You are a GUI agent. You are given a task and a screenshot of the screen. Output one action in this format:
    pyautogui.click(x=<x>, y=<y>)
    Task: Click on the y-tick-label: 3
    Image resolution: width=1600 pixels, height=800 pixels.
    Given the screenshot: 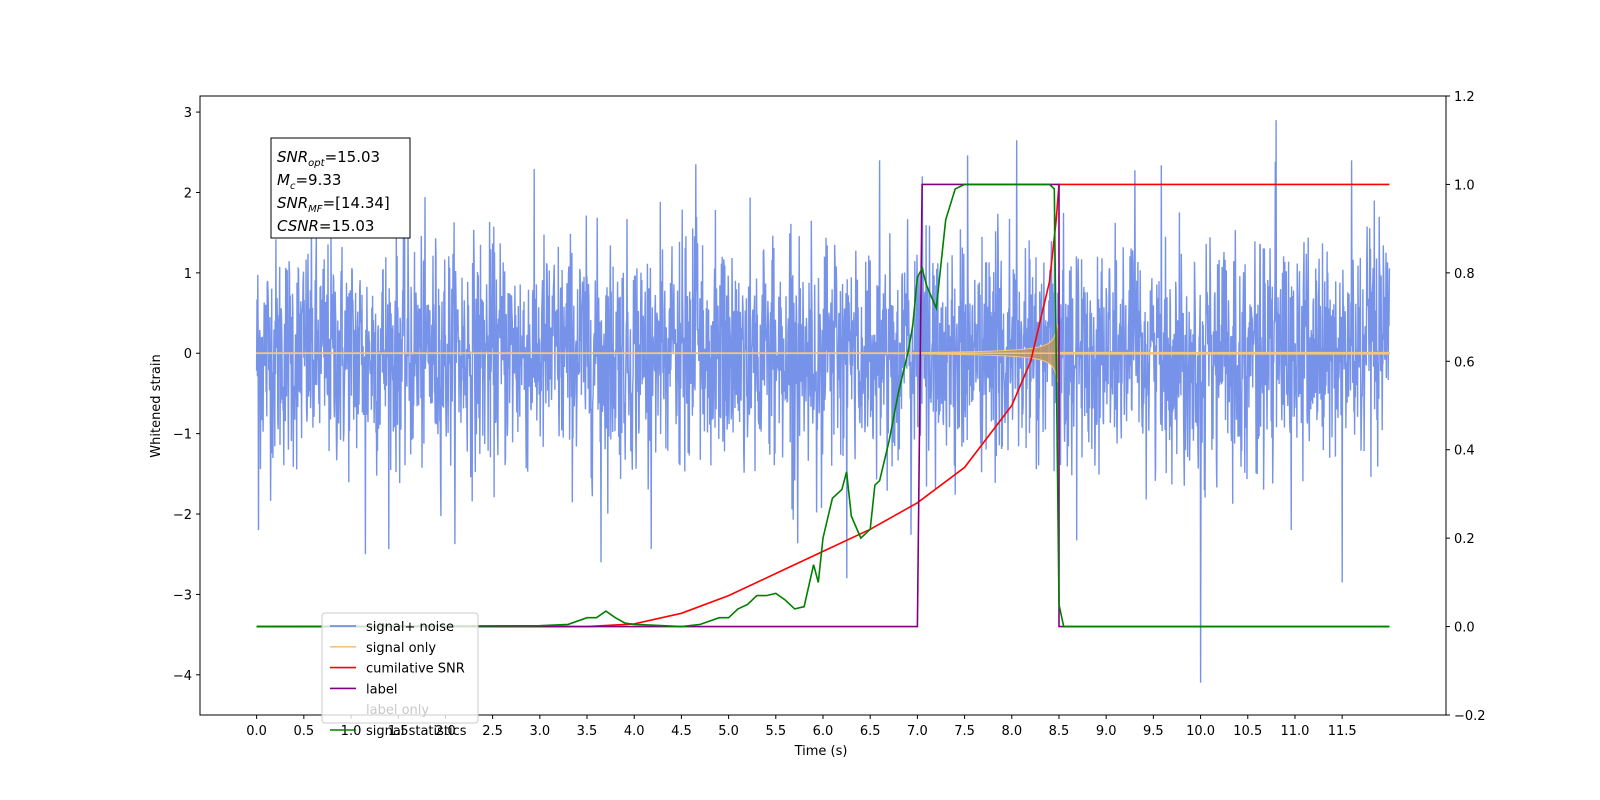 What is the action you would take?
    pyautogui.click(x=188, y=113)
    